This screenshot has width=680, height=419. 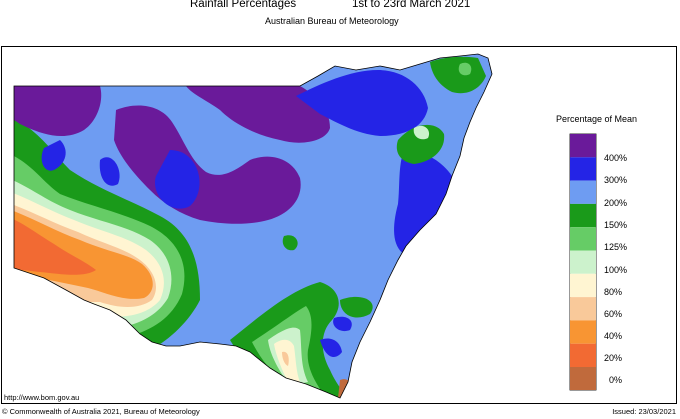 I want to click on issued-date: Issued: 23/03/2021, so click(x=644, y=411).